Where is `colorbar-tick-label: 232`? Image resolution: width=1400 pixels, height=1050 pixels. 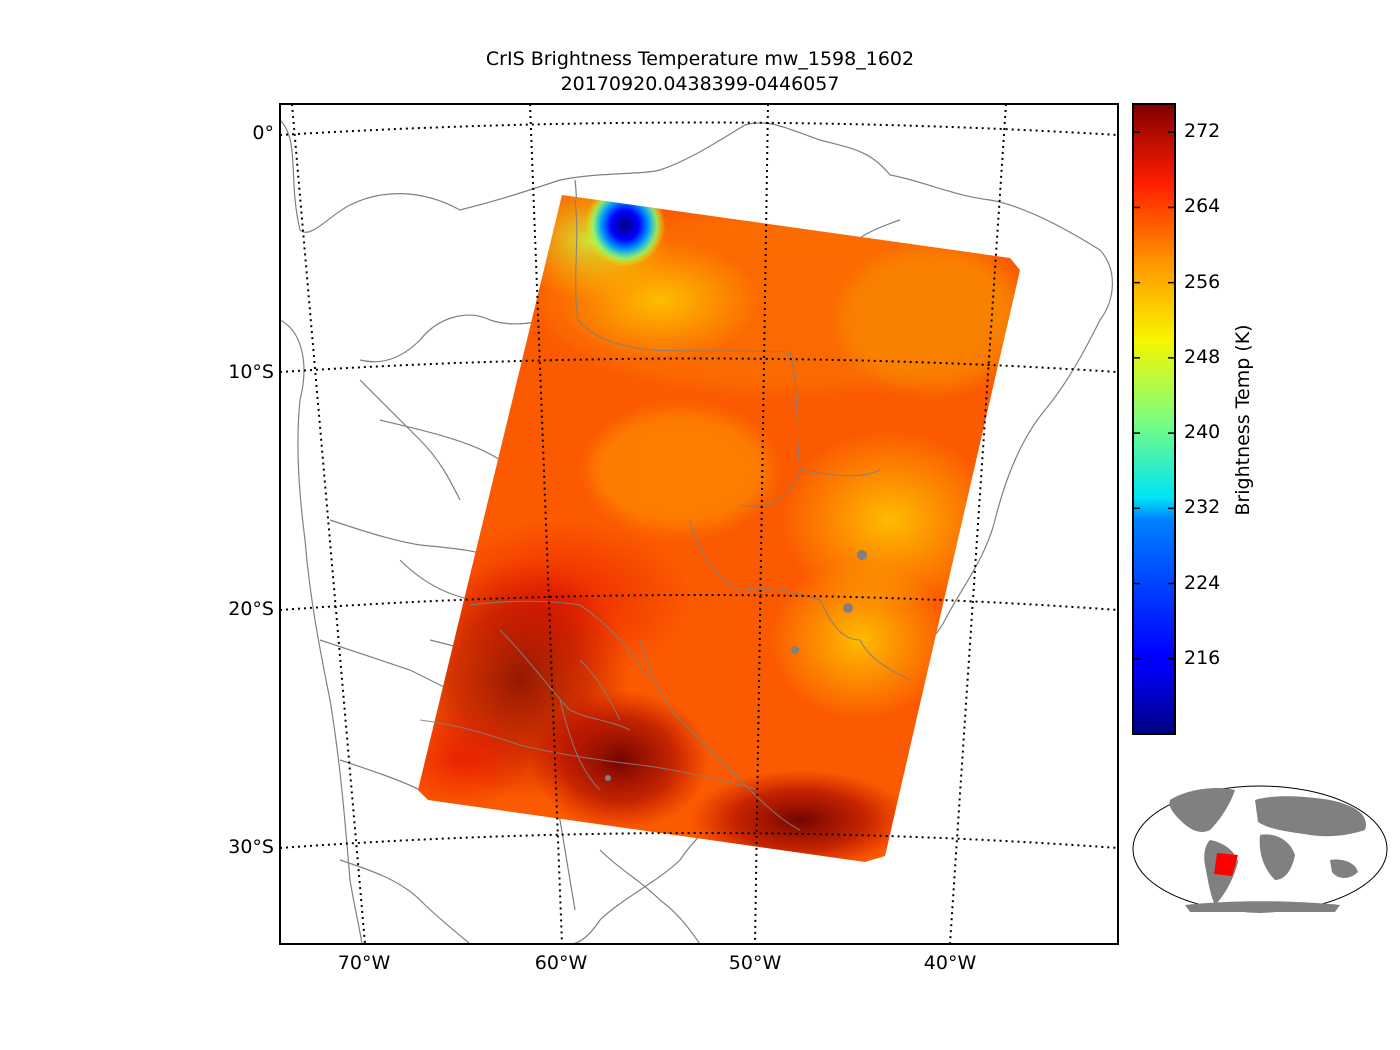
colorbar-tick-label: 232 is located at coordinates (1202, 507).